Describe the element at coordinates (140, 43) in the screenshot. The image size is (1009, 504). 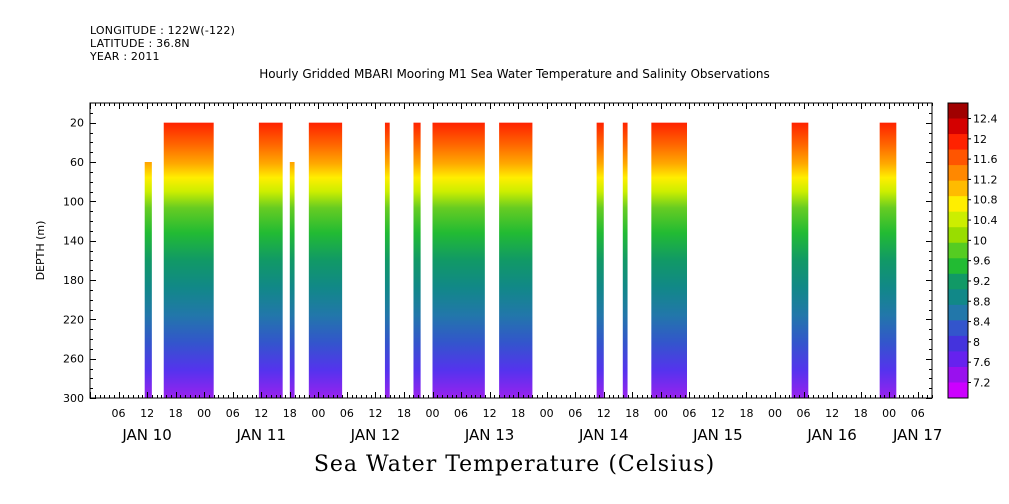
I see `latitude-label: LATITUDE : 36.8N` at that location.